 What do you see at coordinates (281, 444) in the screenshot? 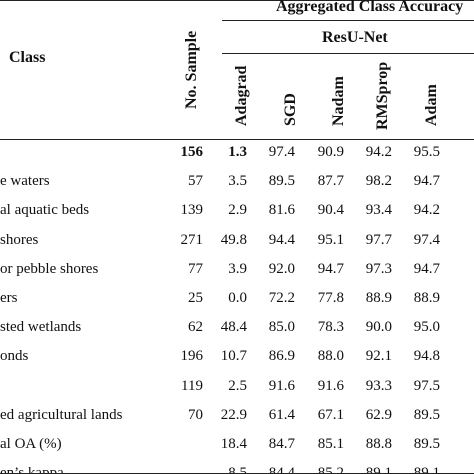
I see `accuracy-cell: 84.7` at bounding box center [281, 444].